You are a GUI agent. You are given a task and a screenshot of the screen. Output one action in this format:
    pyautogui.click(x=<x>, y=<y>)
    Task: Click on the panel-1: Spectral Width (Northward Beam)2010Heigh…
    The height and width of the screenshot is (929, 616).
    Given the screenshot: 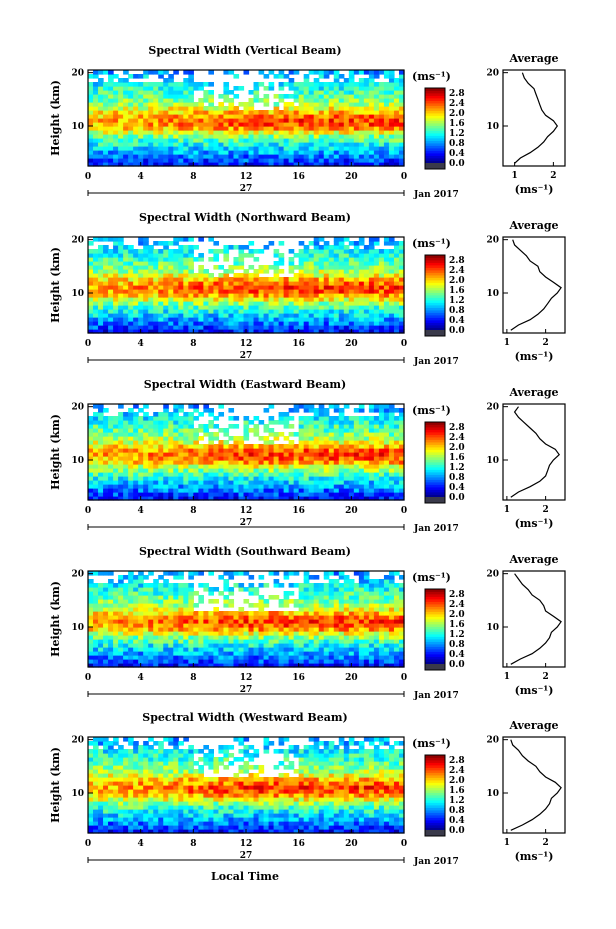 What is the action you would take?
    pyautogui.click(x=307, y=289)
    